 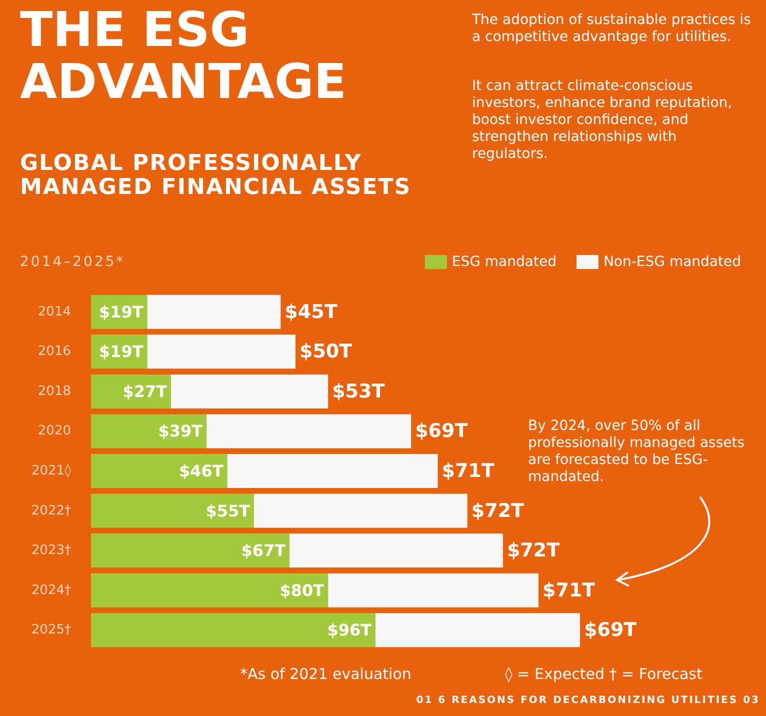 What do you see at coordinates (604, 674) in the screenshot?
I see `text: ◊ = Expected † = Forecast` at bounding box center [604, 674].